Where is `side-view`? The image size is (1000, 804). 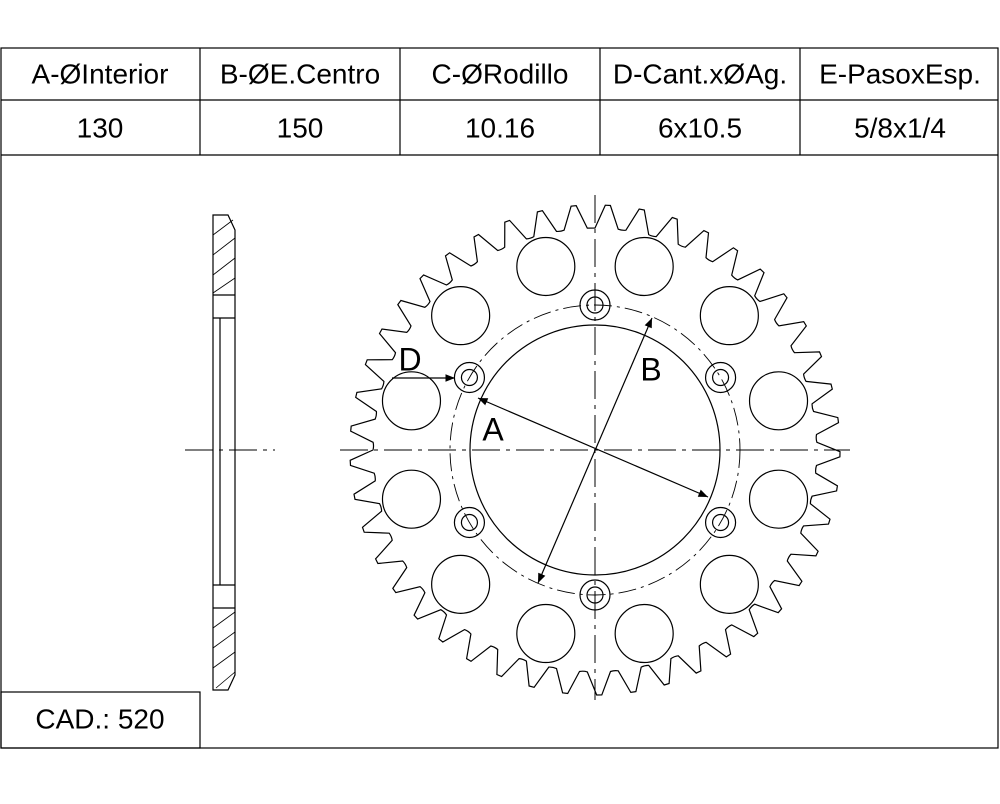
side-view is located at coordinates (224, 452).